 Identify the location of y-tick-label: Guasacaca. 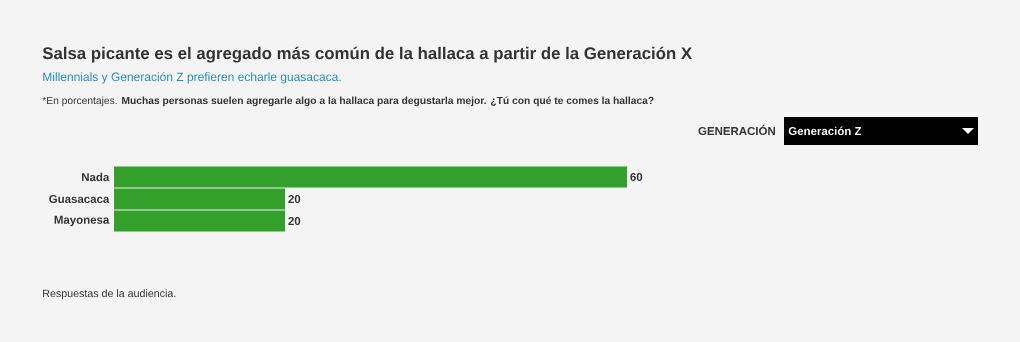
(79, 199).